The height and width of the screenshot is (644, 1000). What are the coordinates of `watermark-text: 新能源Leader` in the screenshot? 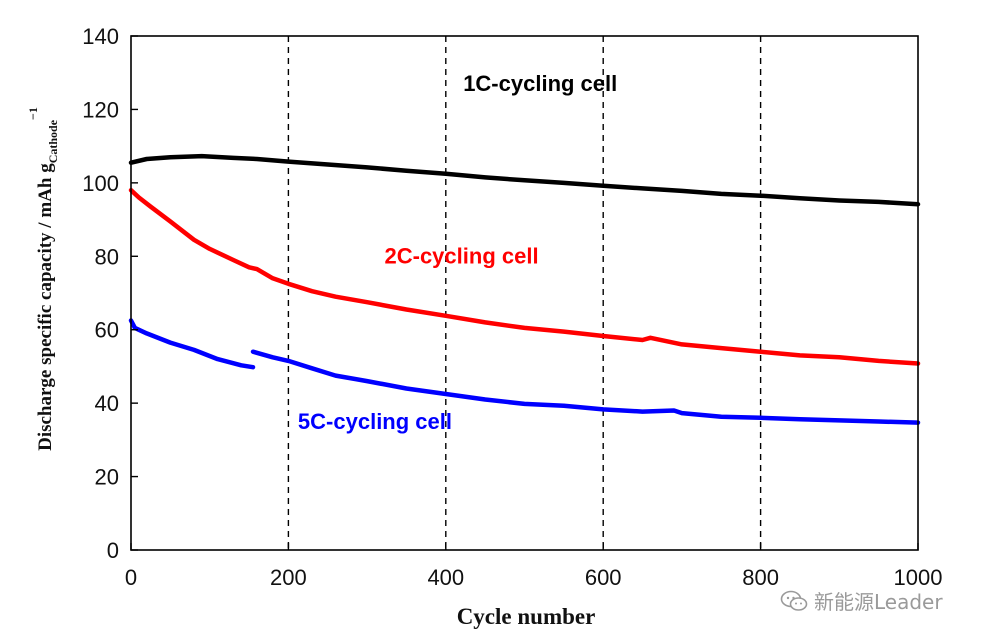 It's located at (878, 602).